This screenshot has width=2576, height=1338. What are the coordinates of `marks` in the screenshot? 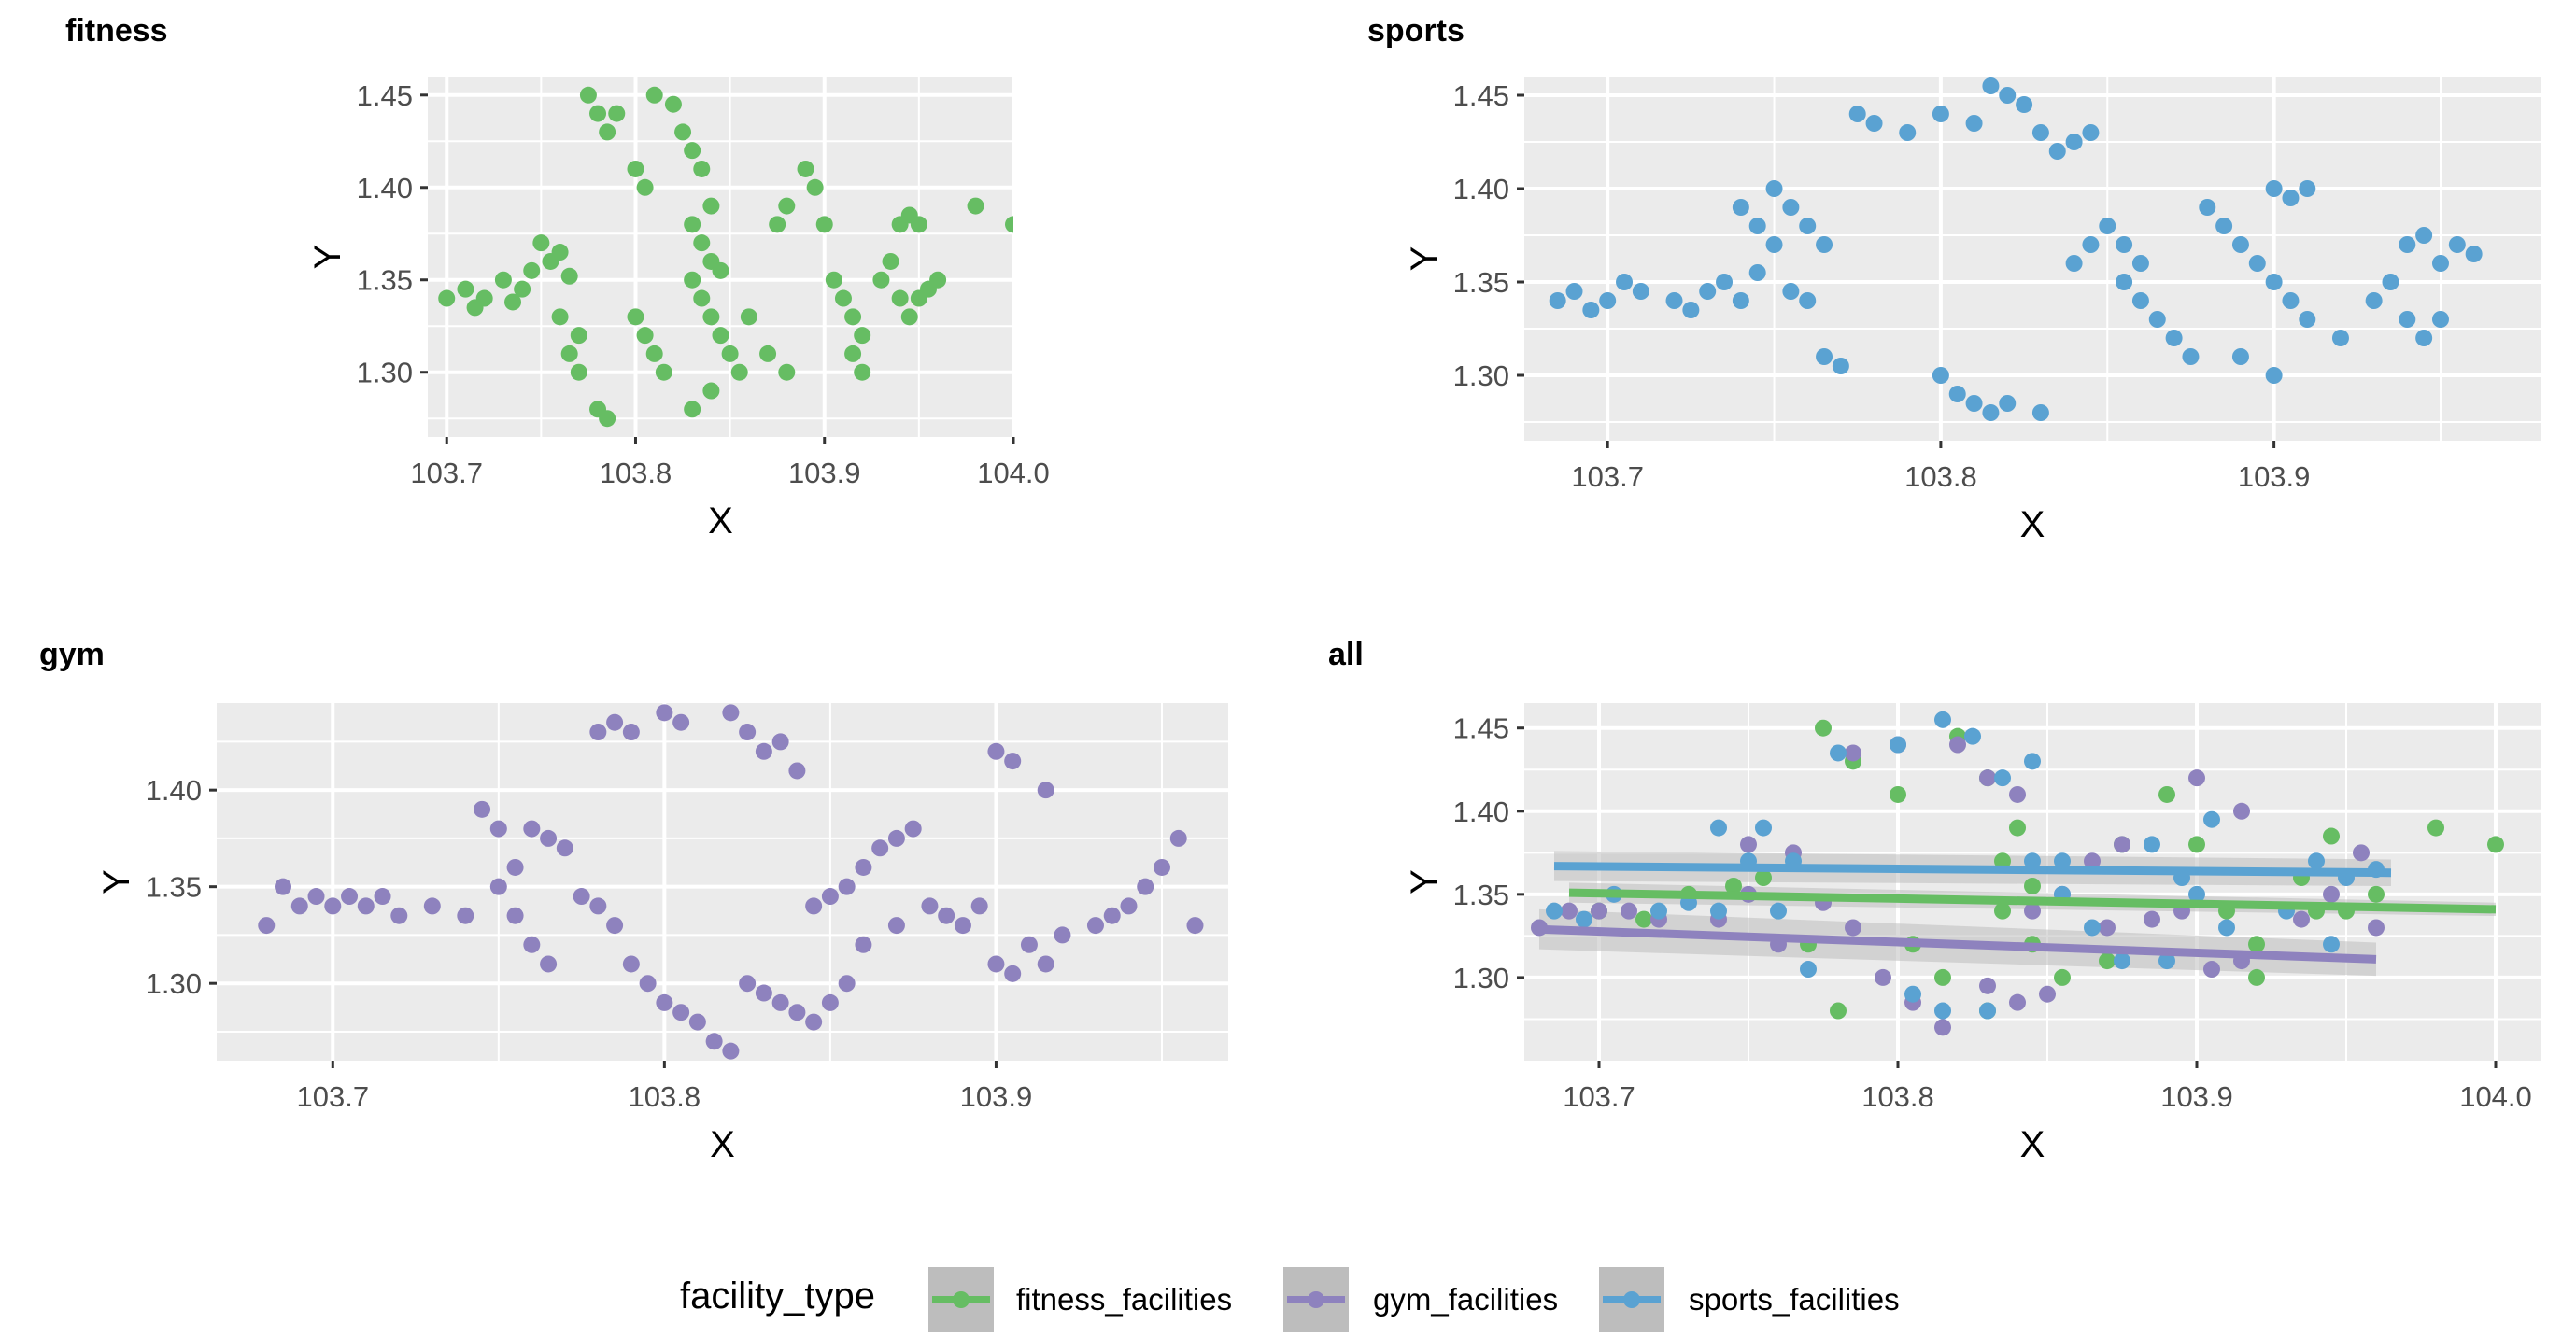 It's located at (2017, 873).